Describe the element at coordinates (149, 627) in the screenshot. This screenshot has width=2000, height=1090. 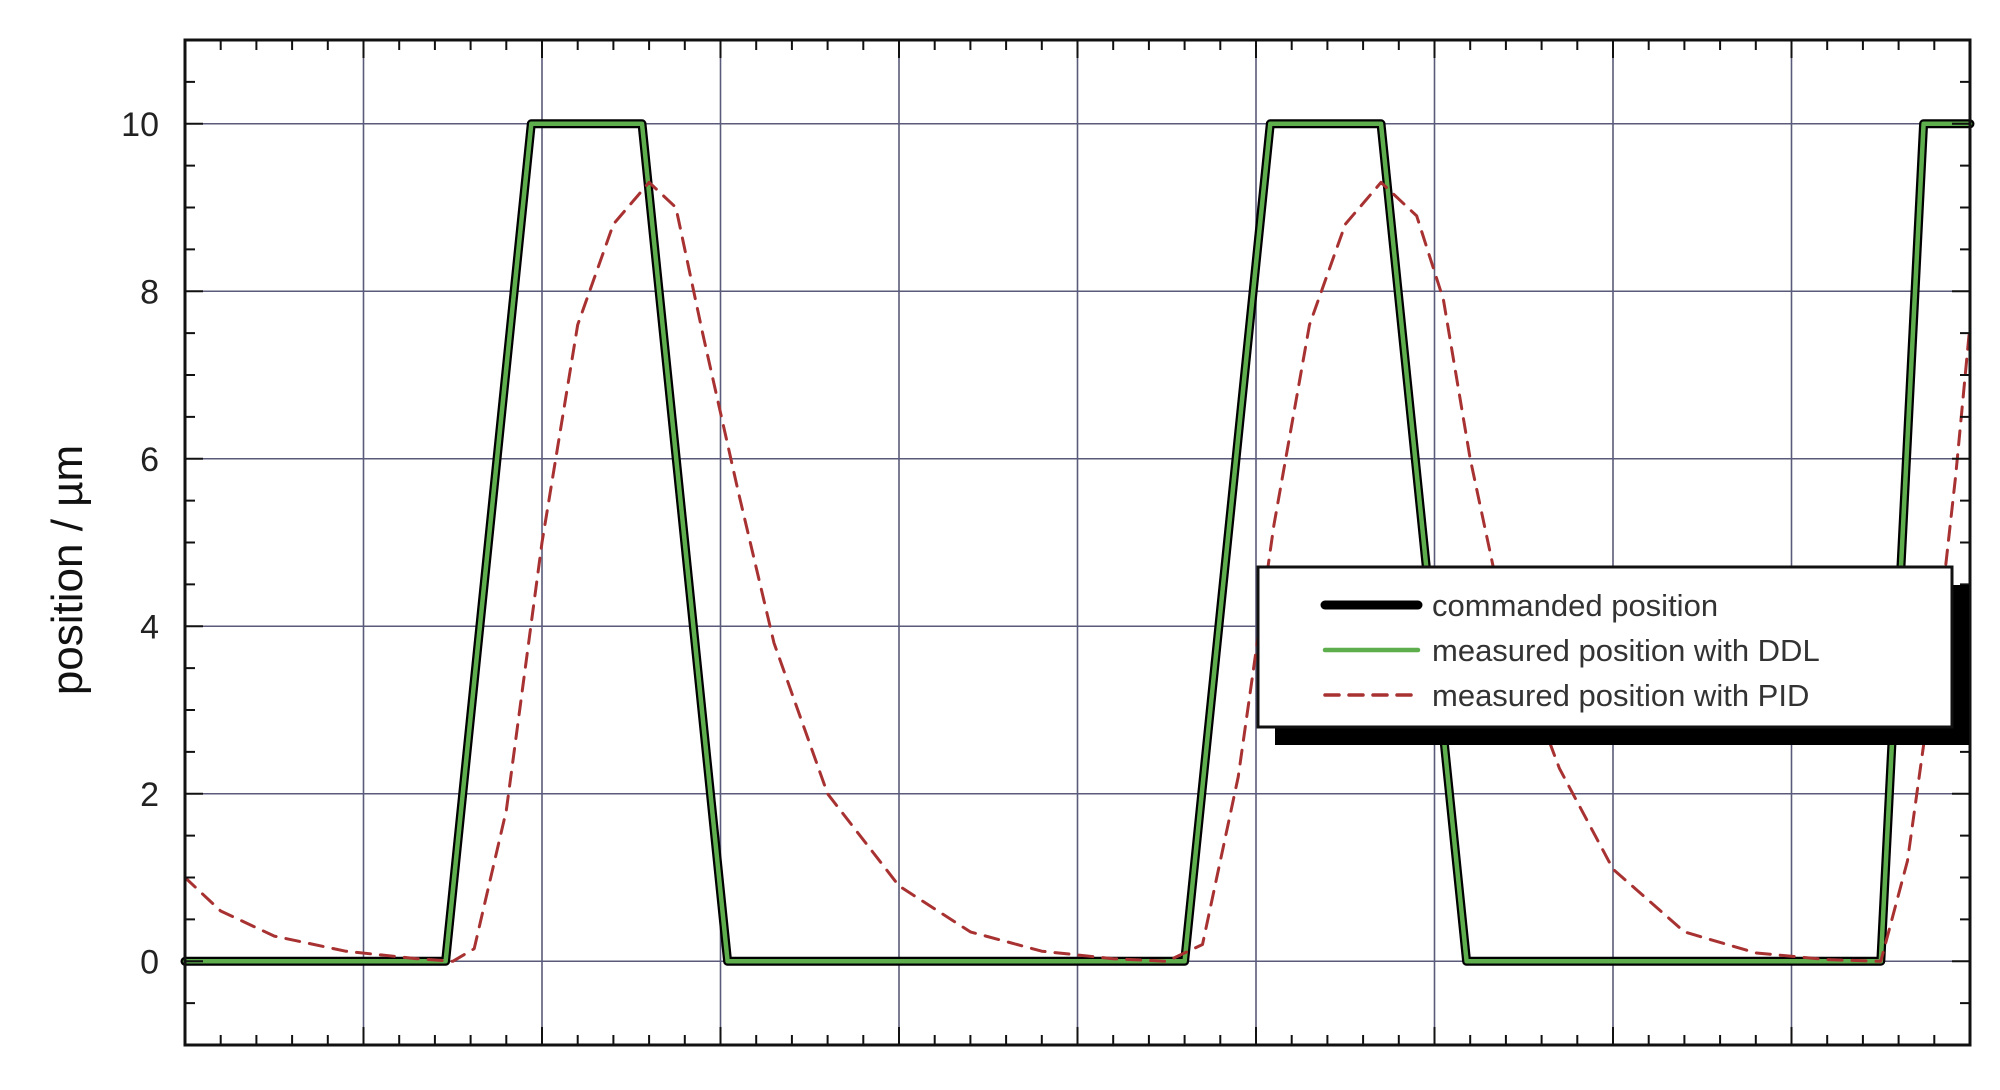
I see `y-tick-label: 4` at that location.